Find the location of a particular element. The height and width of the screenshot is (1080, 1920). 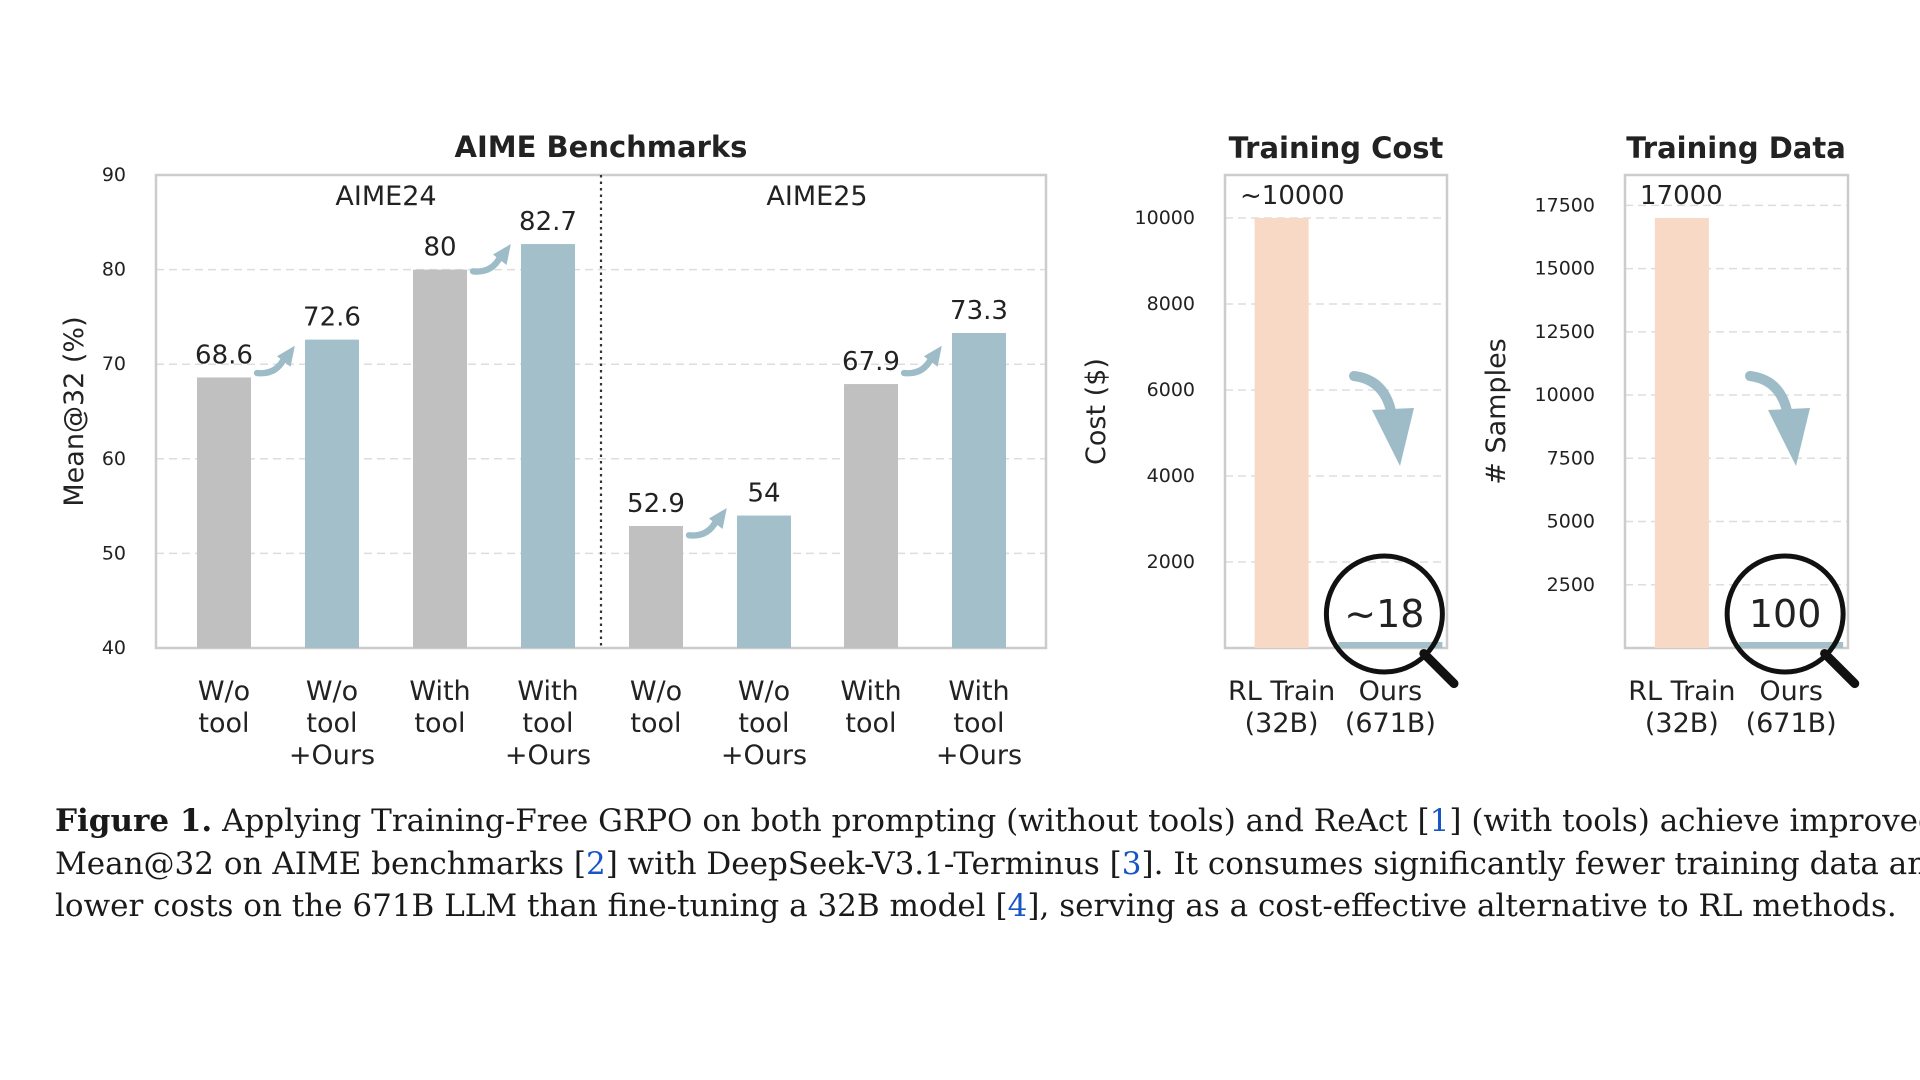

chart-title: AIME Benchmarks is located at coordinates (601, 147).